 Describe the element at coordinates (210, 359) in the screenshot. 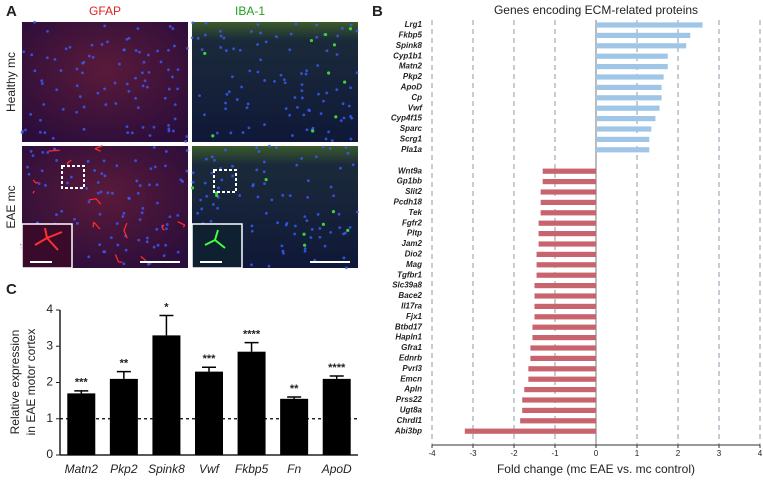

I see `significance: ***` at that location.